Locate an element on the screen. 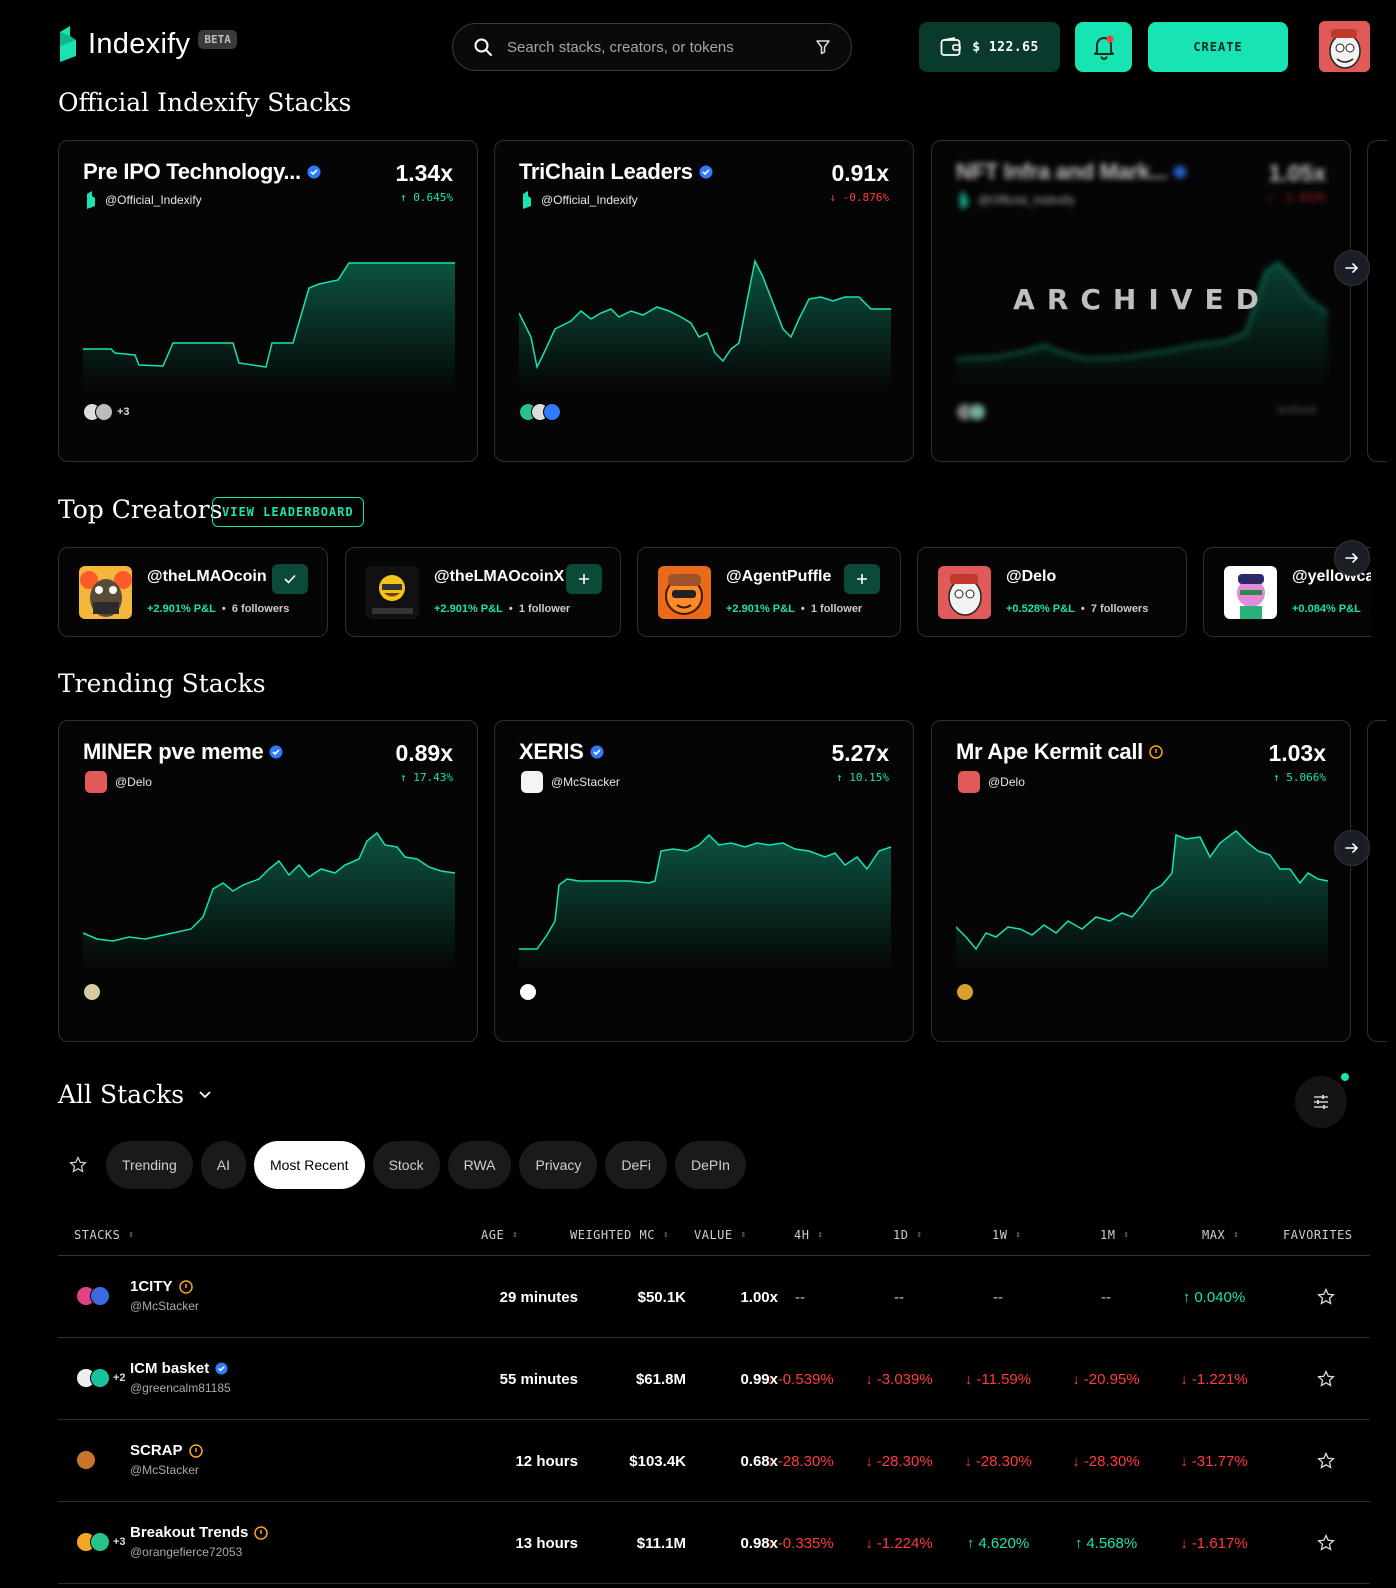  stack-info: 1CITY @McStacker is located at coordinates (164, 1295).